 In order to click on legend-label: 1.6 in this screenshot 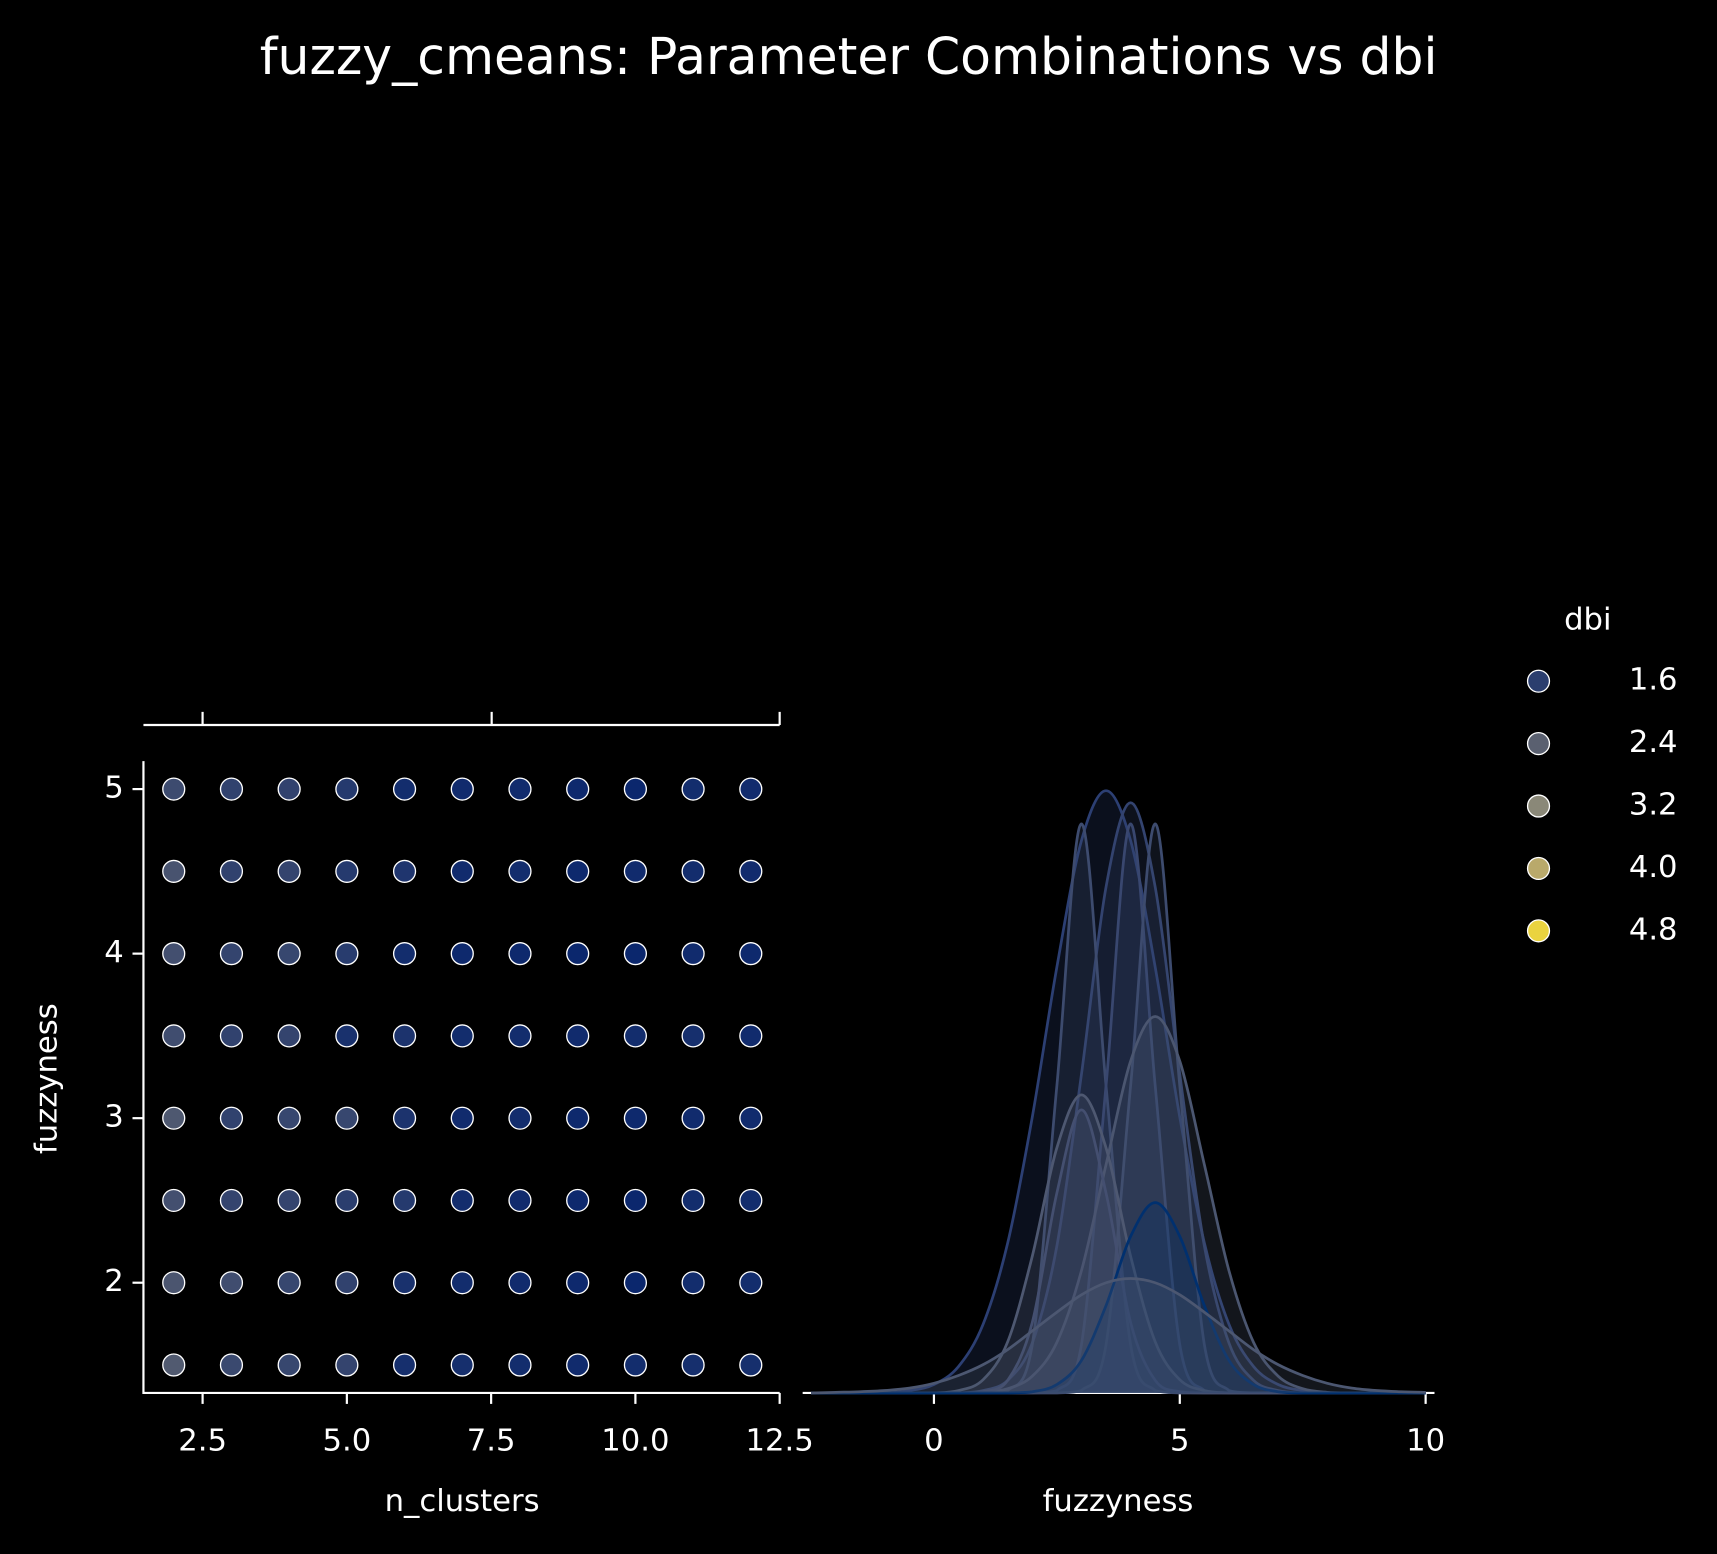, I will do `click(1653, 680)`.